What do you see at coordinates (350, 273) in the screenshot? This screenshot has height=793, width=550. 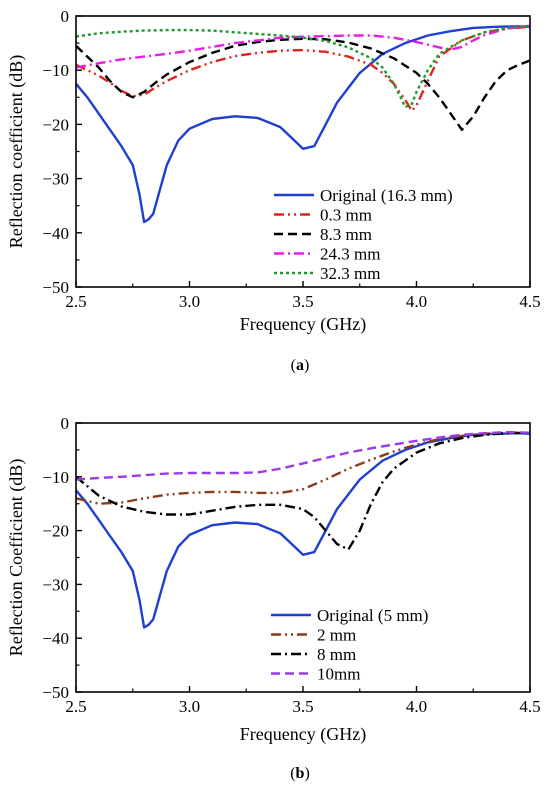 I see `legend-label: 32.3 mm` at bounding box center [350, 273].